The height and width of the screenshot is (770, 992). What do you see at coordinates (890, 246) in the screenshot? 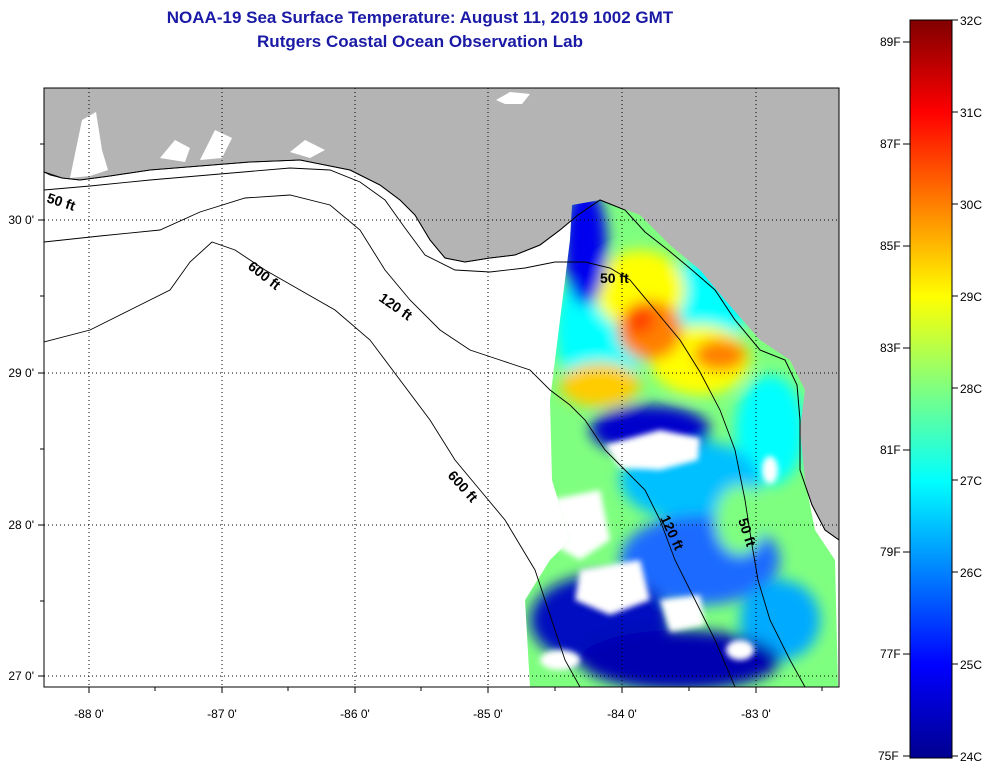
I see `colorbar-f-label: 85F` at bounding box center [890, 246].